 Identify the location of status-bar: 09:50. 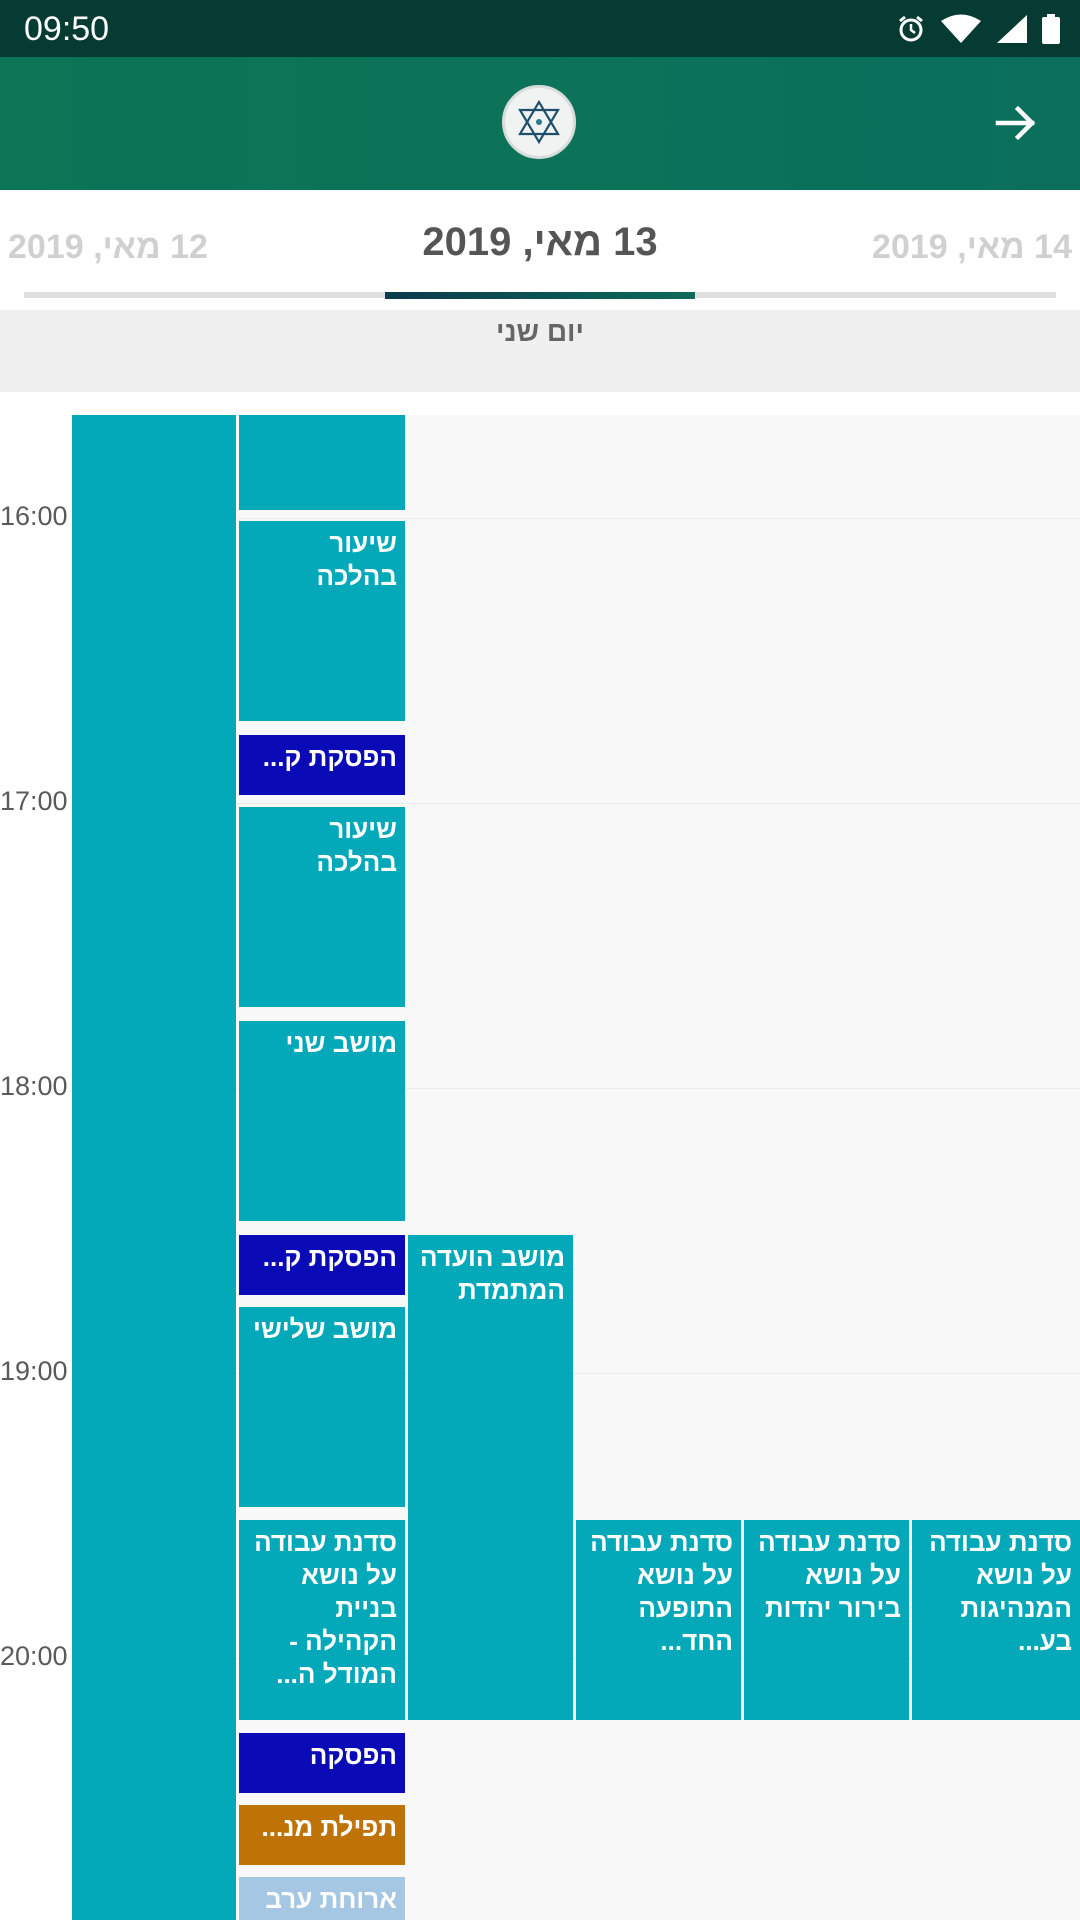
(540, 28).